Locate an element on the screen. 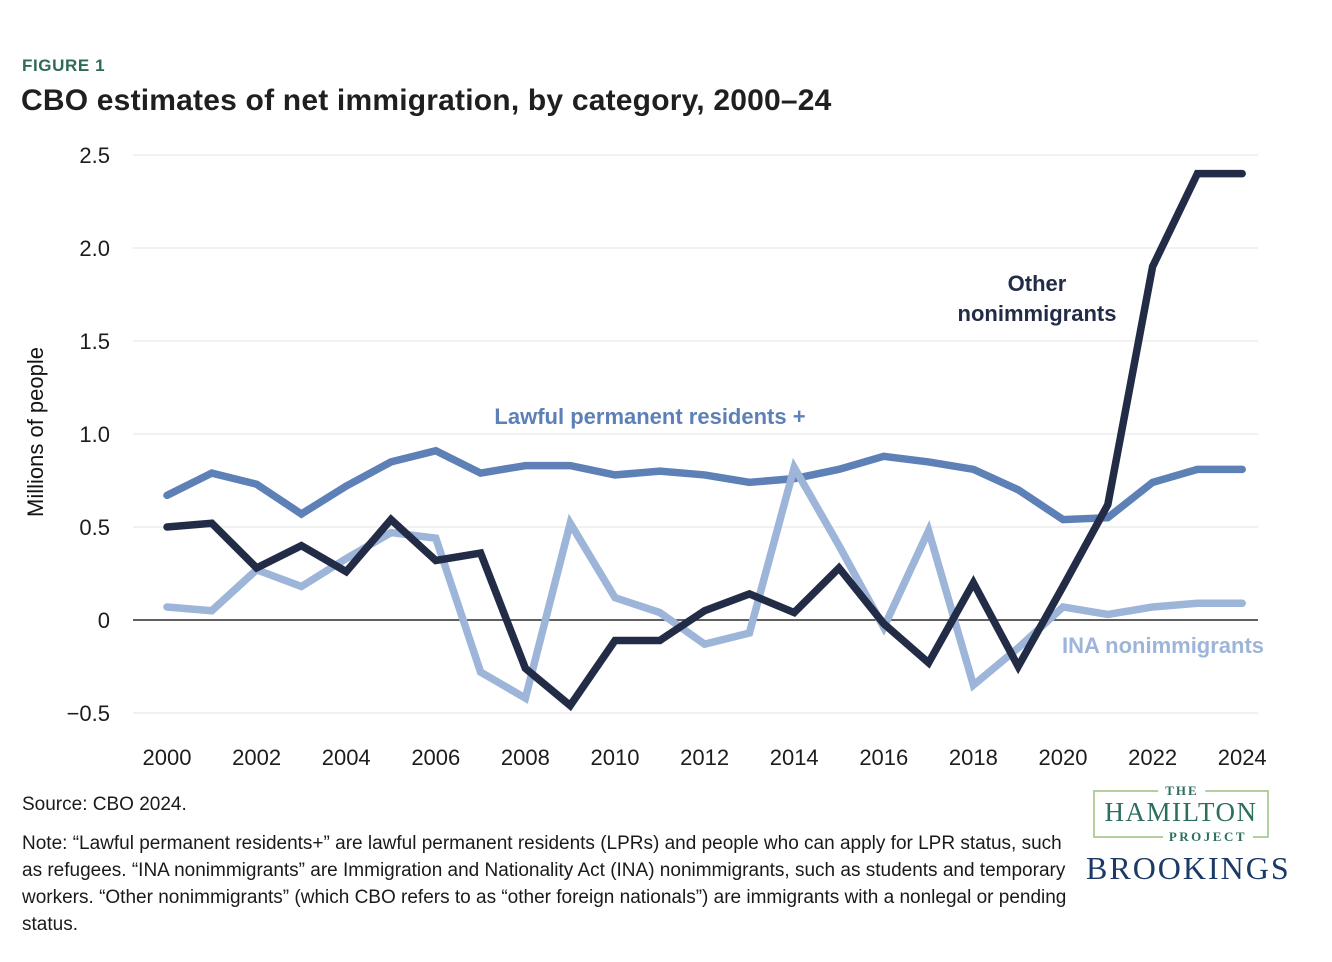  series-label-other-nonimmigrants: Other nonimmigrants is located at coordinates (1037, 299).